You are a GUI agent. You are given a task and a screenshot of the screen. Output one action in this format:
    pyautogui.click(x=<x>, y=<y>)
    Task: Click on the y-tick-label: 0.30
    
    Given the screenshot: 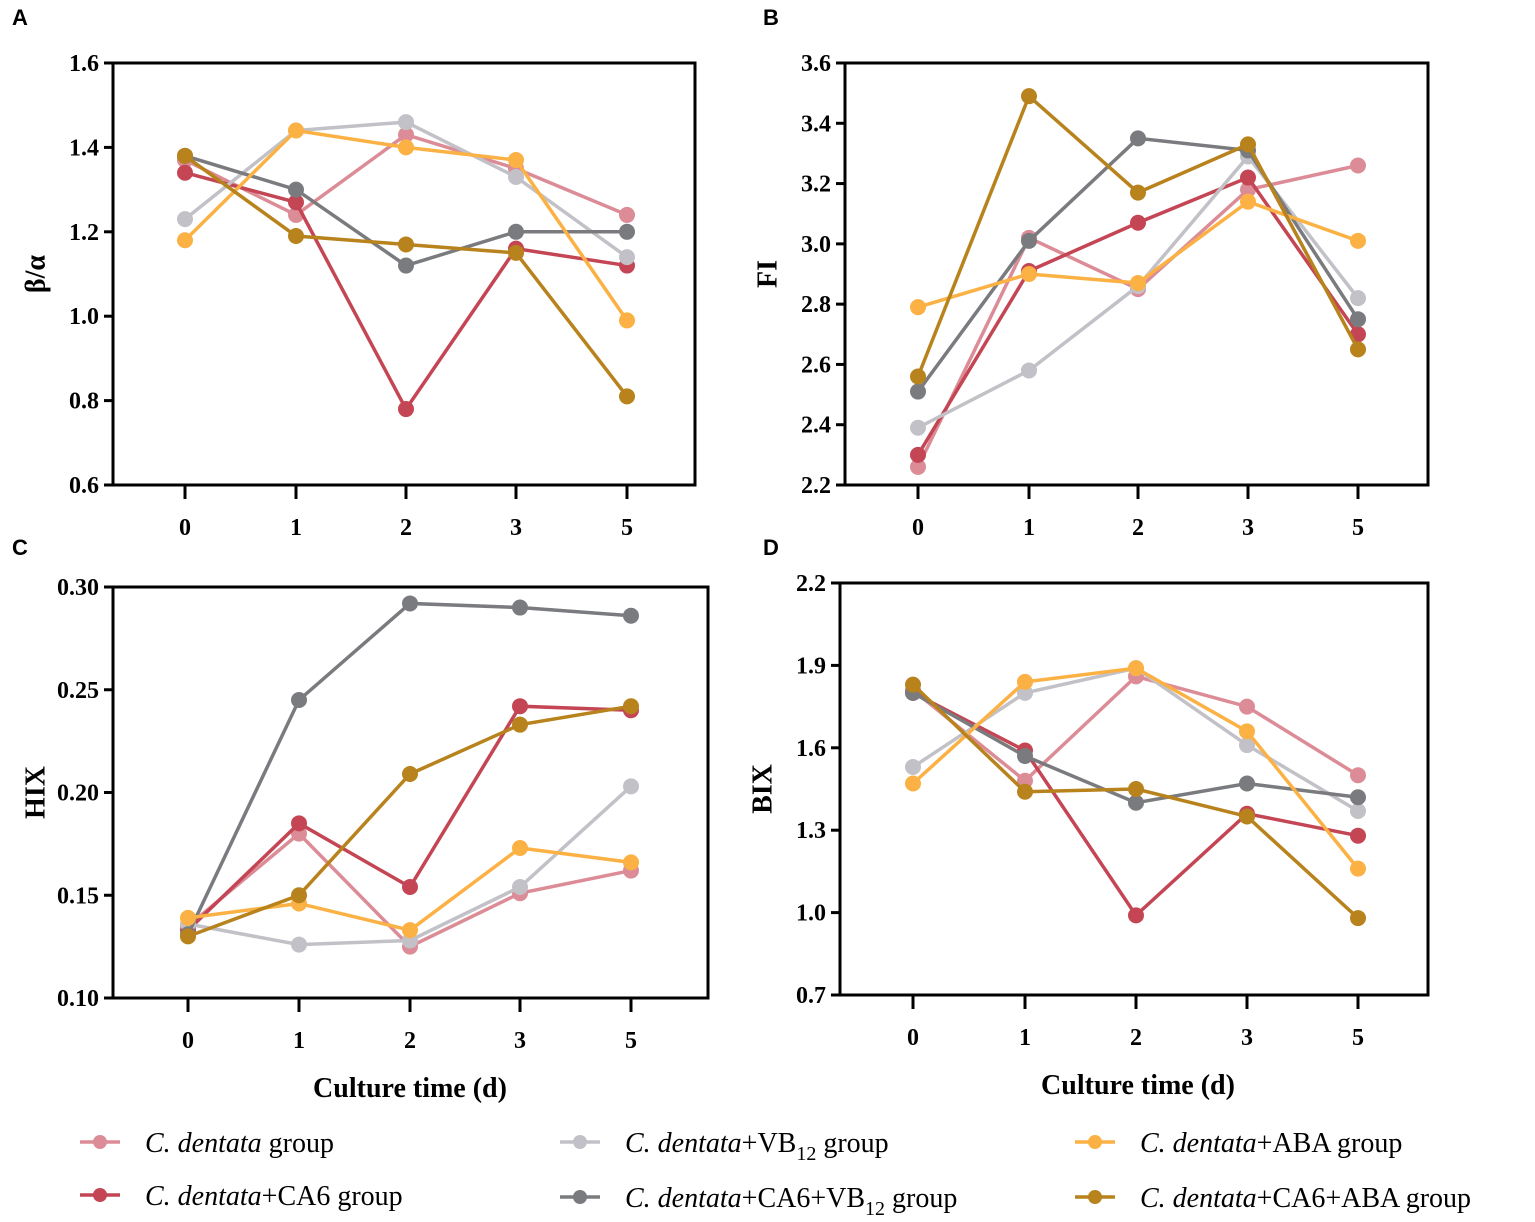 What is the action you would take?
    pyautogui.click(x=78, y=588)
    